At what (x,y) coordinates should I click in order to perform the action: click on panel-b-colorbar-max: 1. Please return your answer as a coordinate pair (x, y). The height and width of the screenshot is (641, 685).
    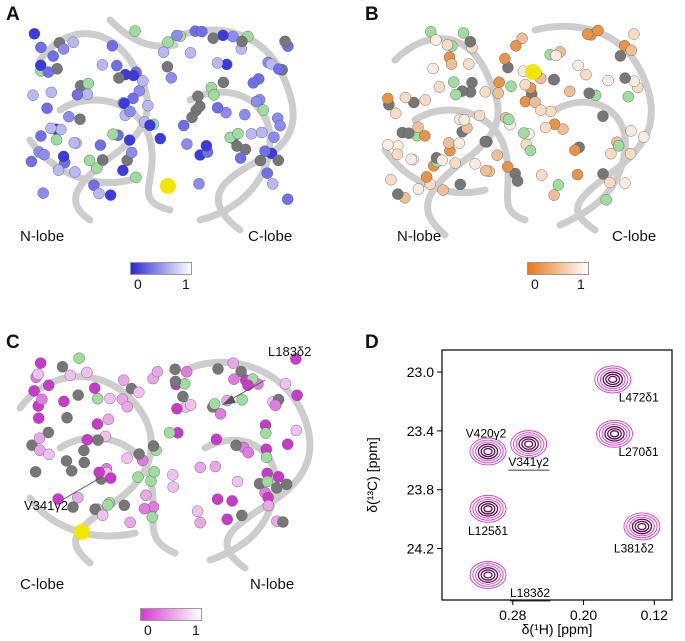
    Looking at the image, I should click on (581, 284).